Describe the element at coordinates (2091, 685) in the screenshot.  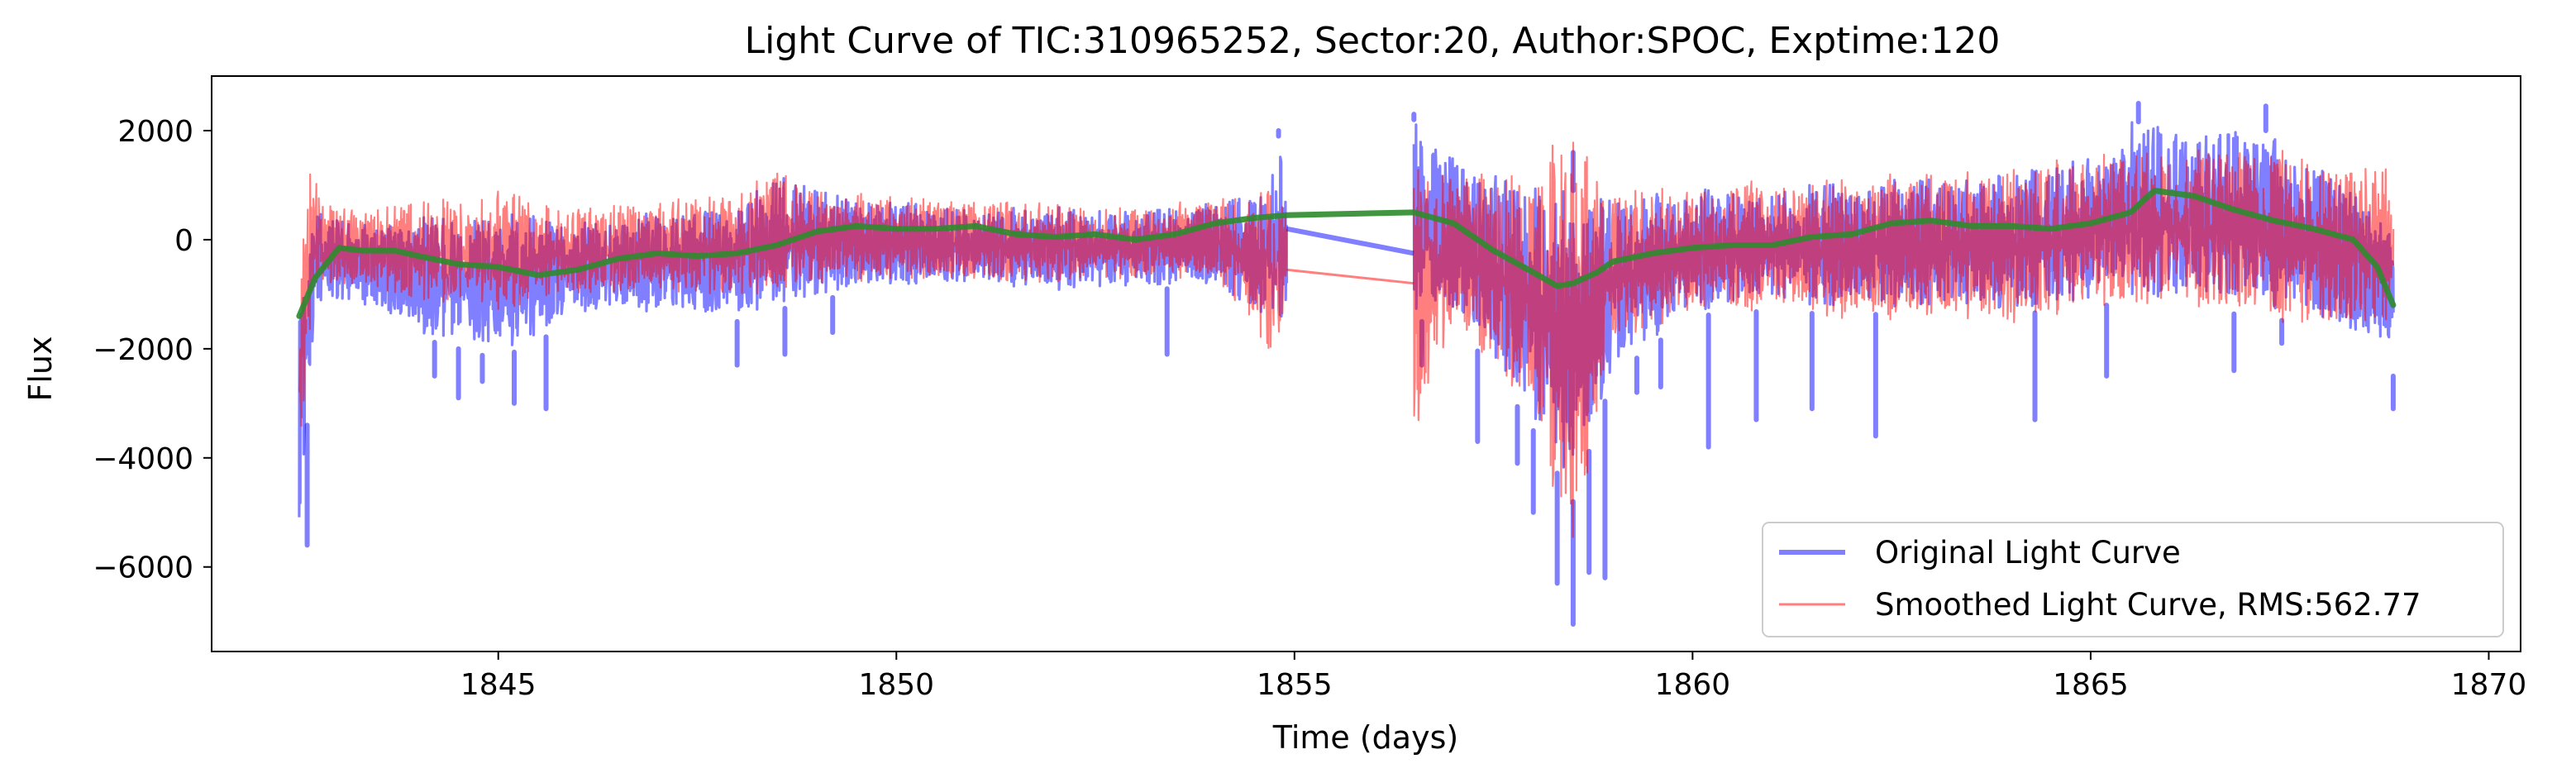
I see `x-tick-label: 1865` at that location.